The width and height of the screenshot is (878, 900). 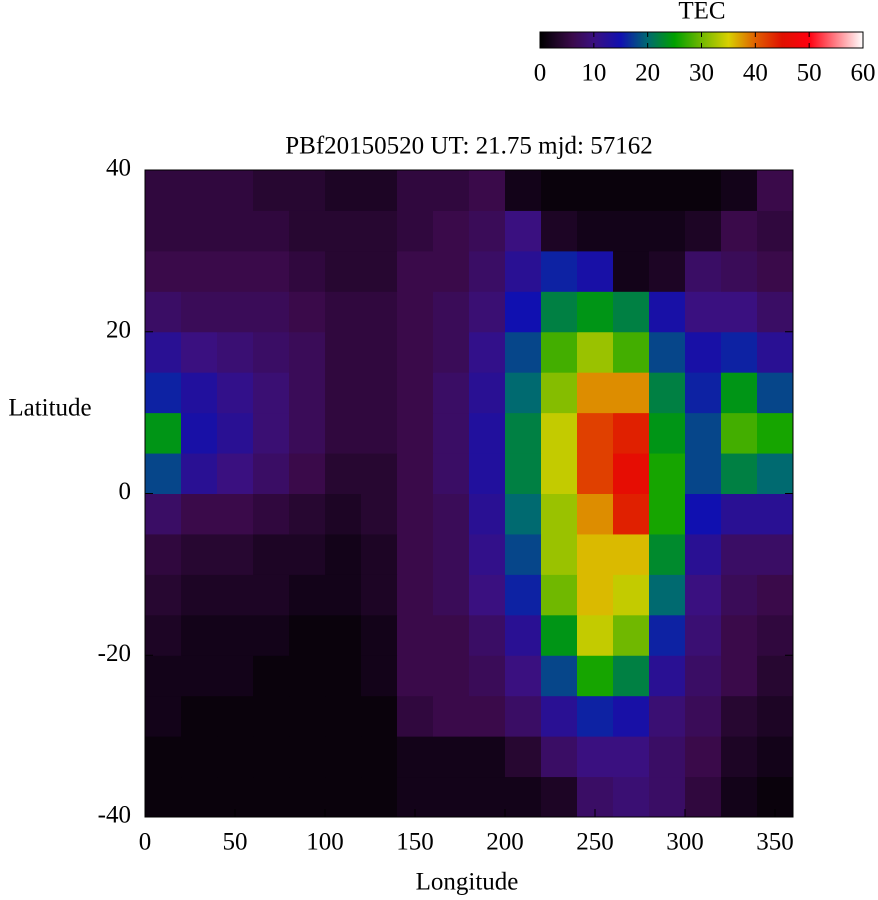 What do you see at coordinates (863, 73) in the screenshot?
I see `colorbar-tick-label: 60` at bounding box center [863, 73].